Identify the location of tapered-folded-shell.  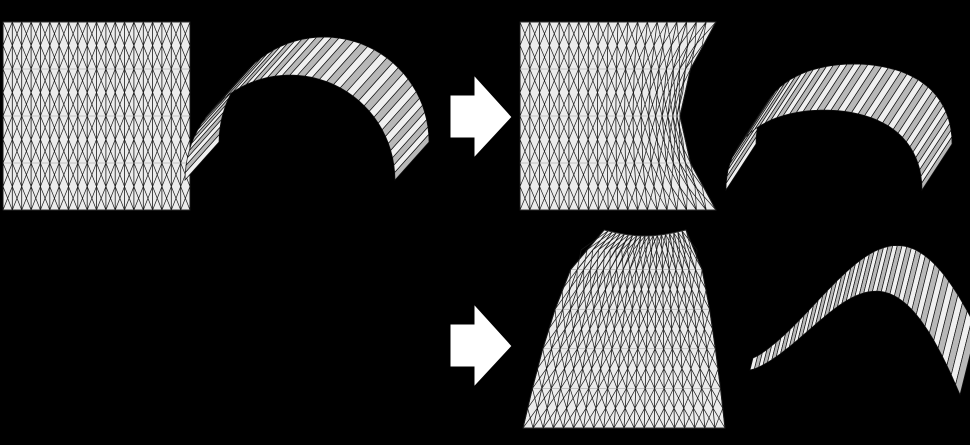
(859, 320).